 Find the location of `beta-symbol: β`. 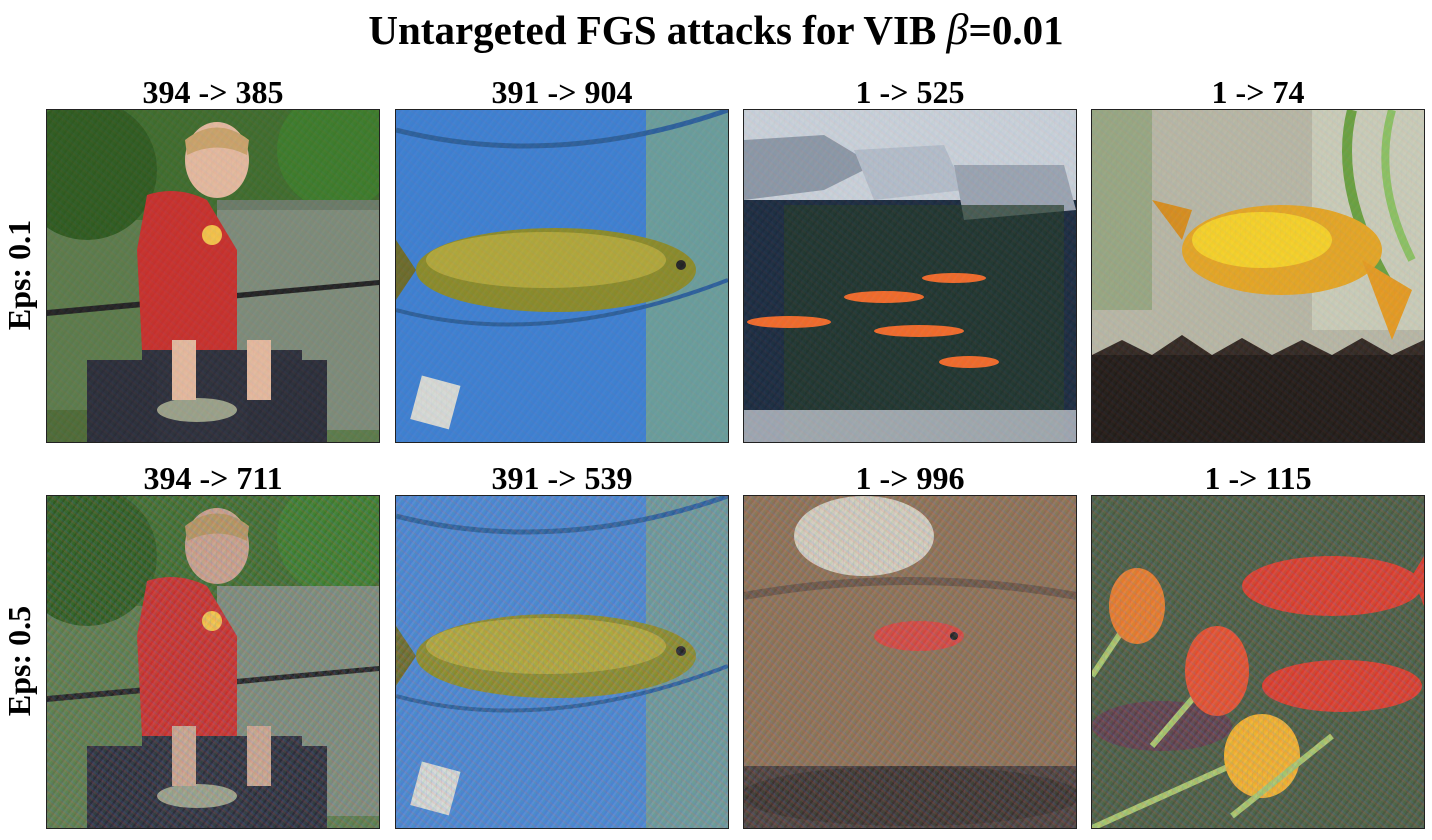

beta-symbol: β is located at coordinates (957, 29).